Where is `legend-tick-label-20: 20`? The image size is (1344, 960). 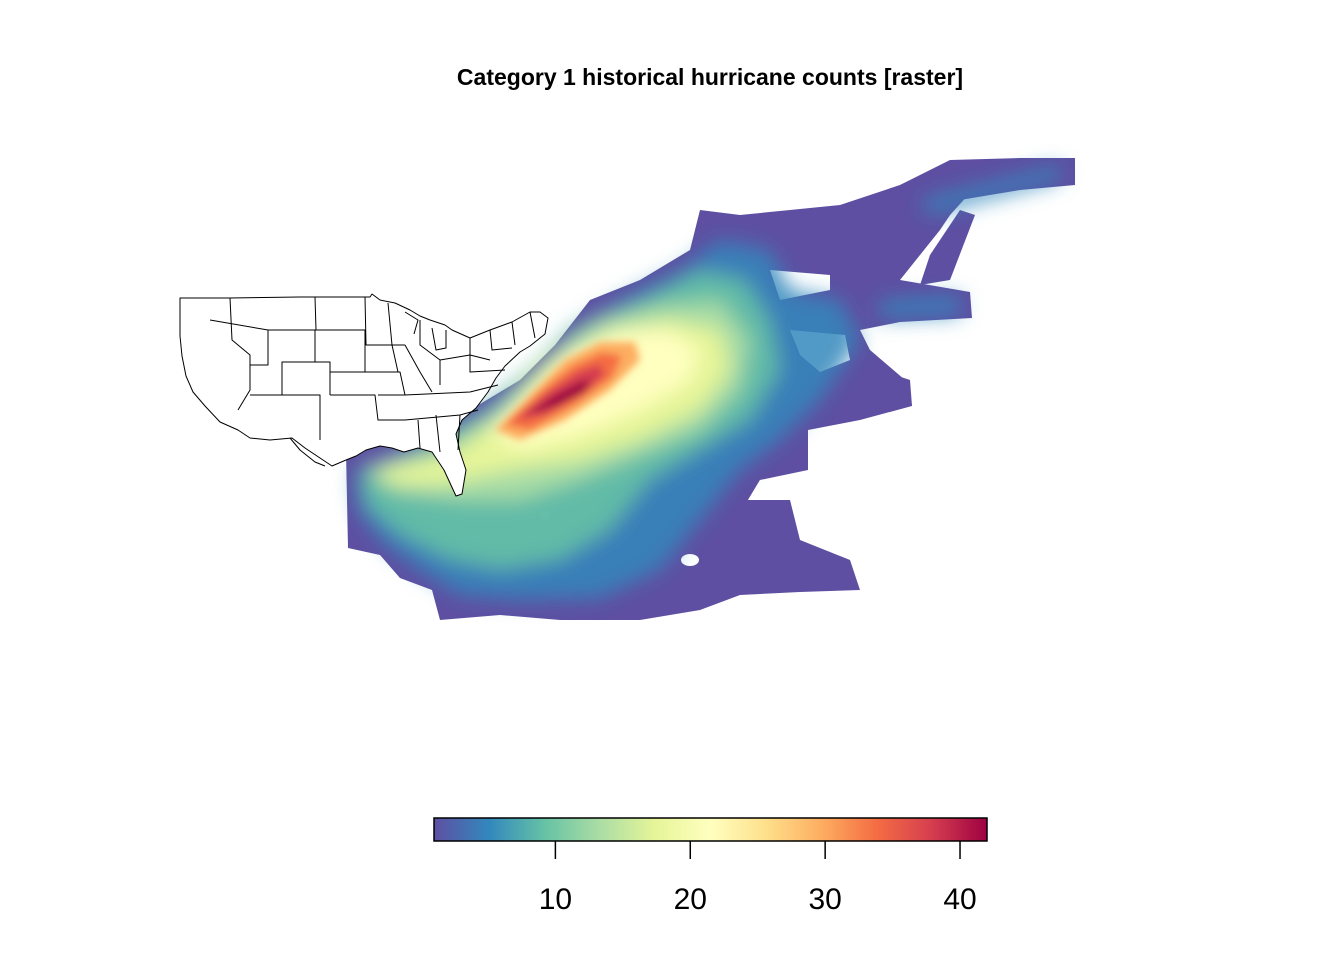 legend-tick-label-20: 20 is located at coordinates (690, 899).